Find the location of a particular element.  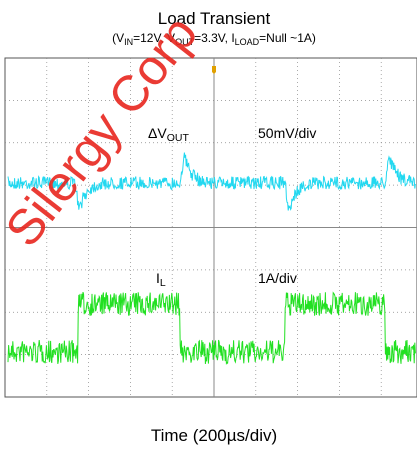

text-part: ΔV is located at coordinates (157, 133).